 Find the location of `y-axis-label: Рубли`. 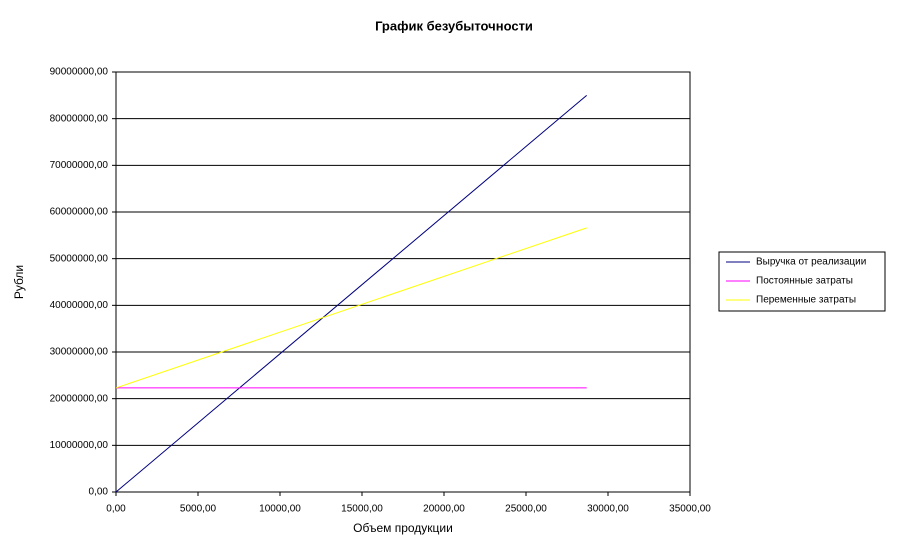

y-axis-label: Рубли is located at coordinates (19, 282).